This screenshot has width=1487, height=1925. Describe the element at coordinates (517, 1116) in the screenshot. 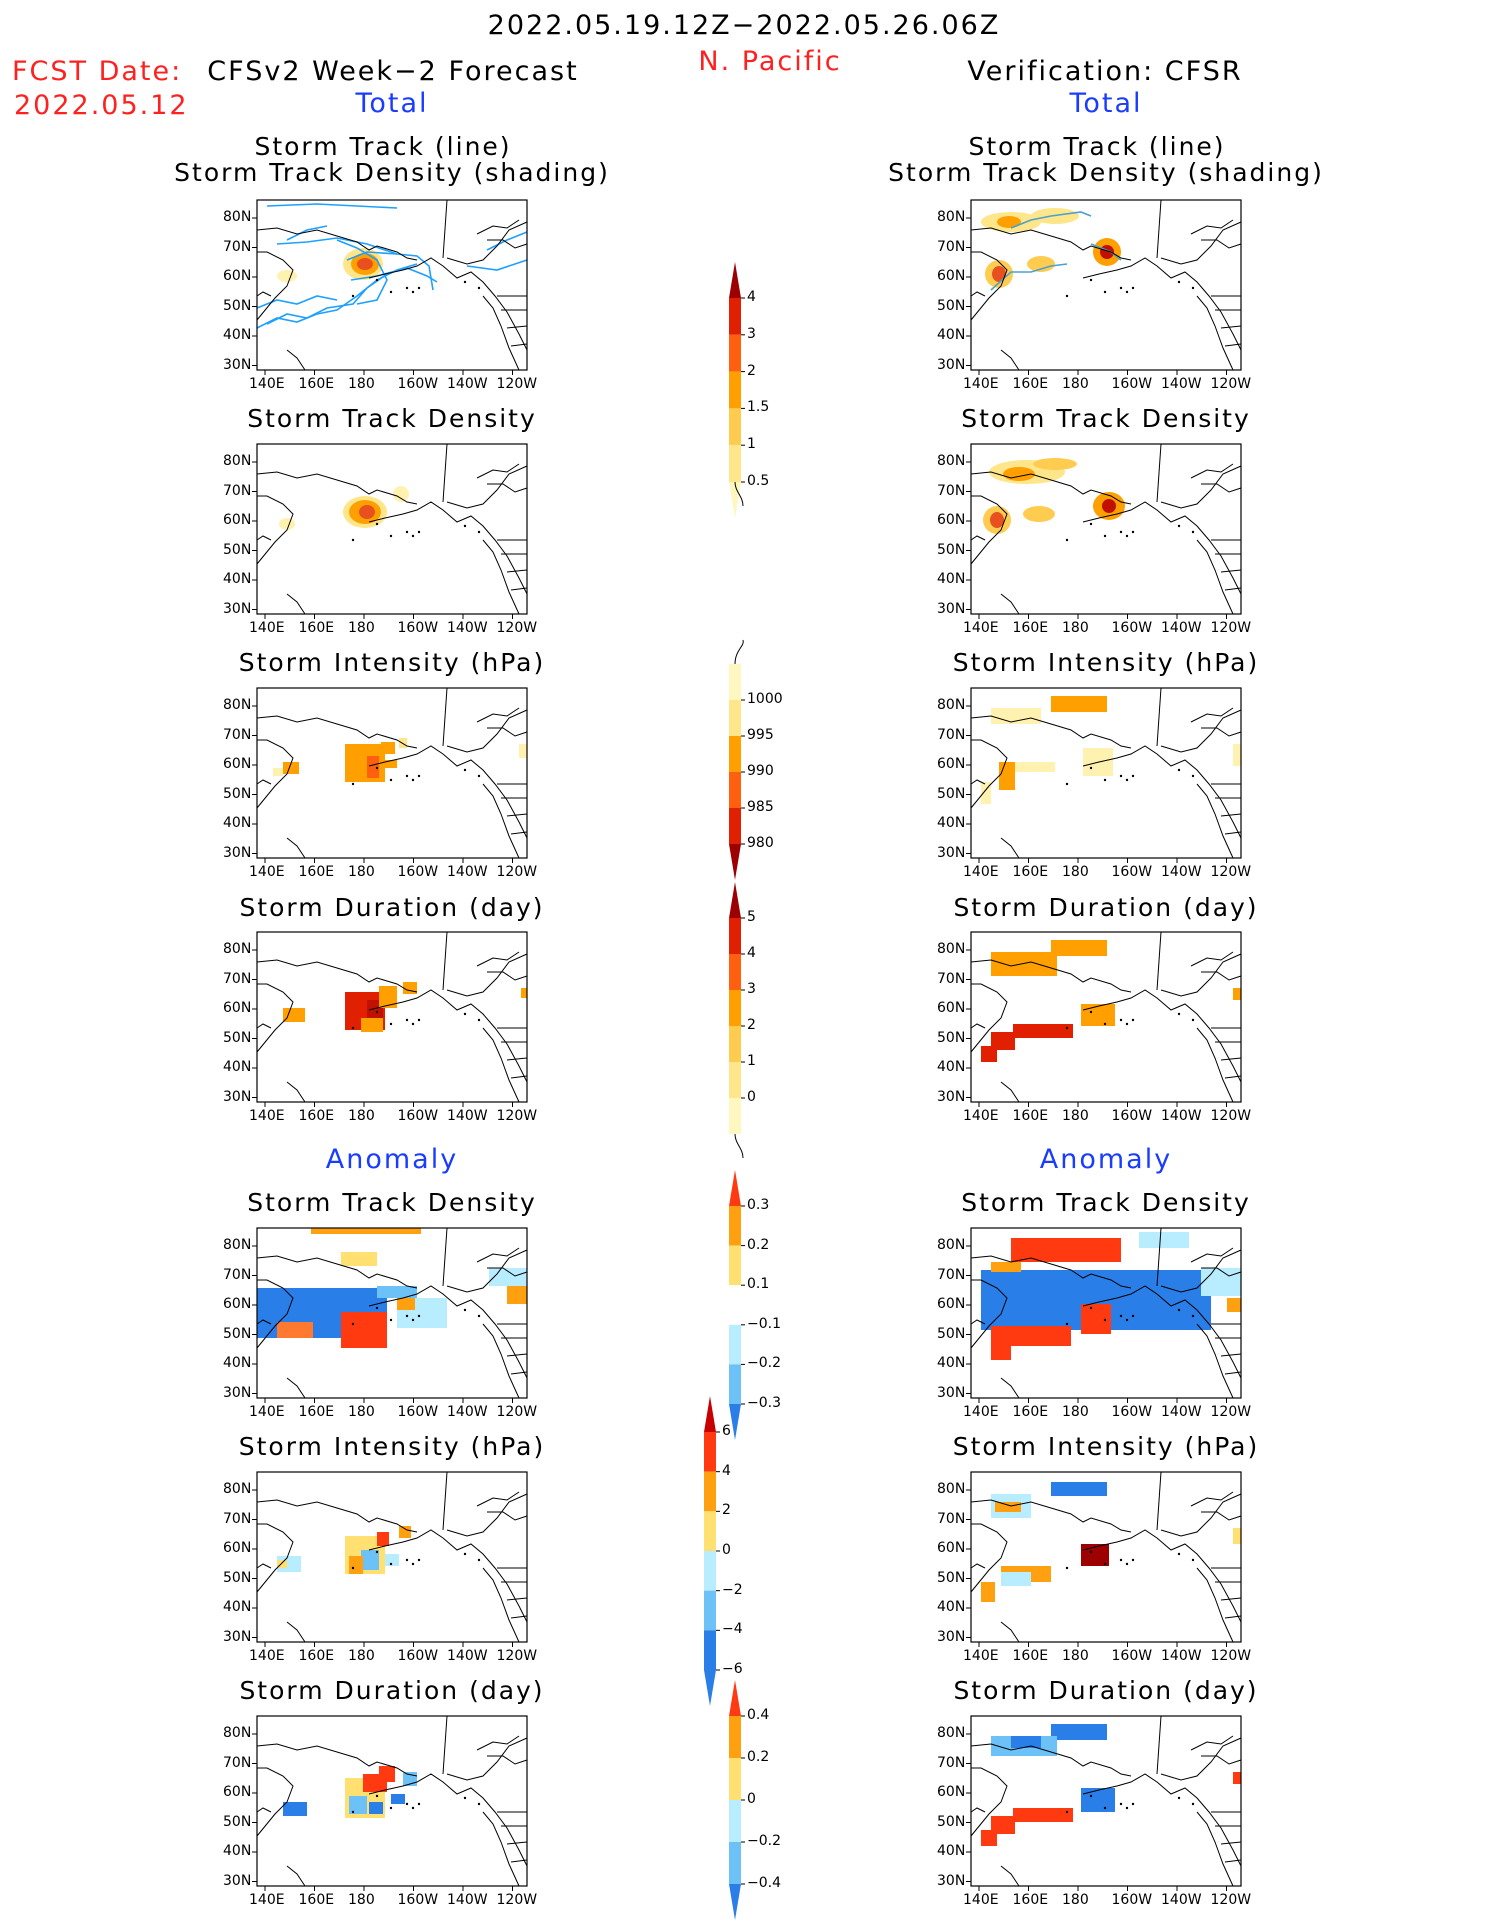

I see `lon-label: 120W` at that location.